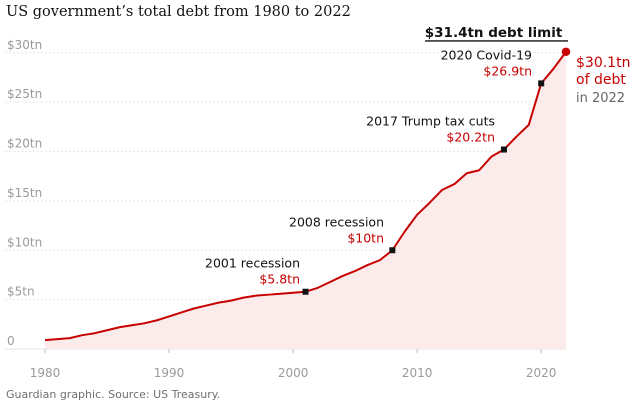  I want to click on endpoint-value: $30.1tn, so click(603, 63).